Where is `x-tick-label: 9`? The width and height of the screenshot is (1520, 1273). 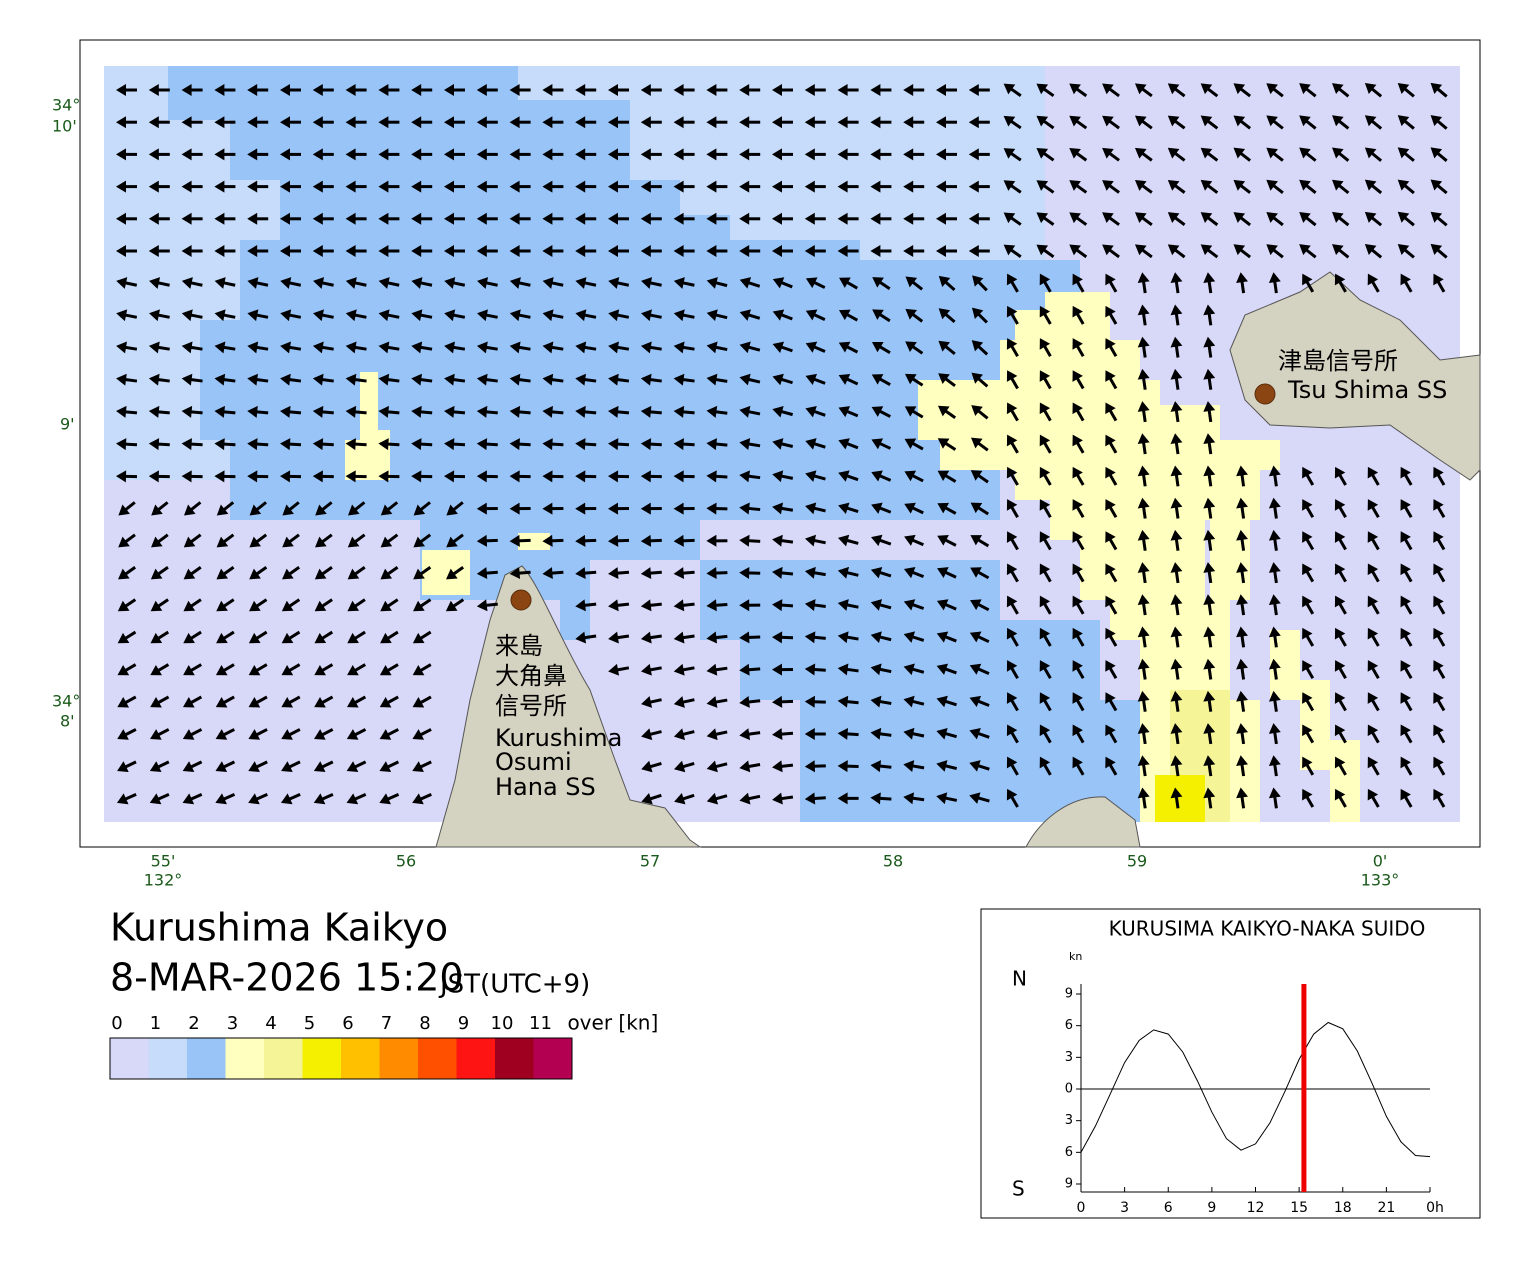
x-tick-label: 9 is located at coordinates (1211, 1208).